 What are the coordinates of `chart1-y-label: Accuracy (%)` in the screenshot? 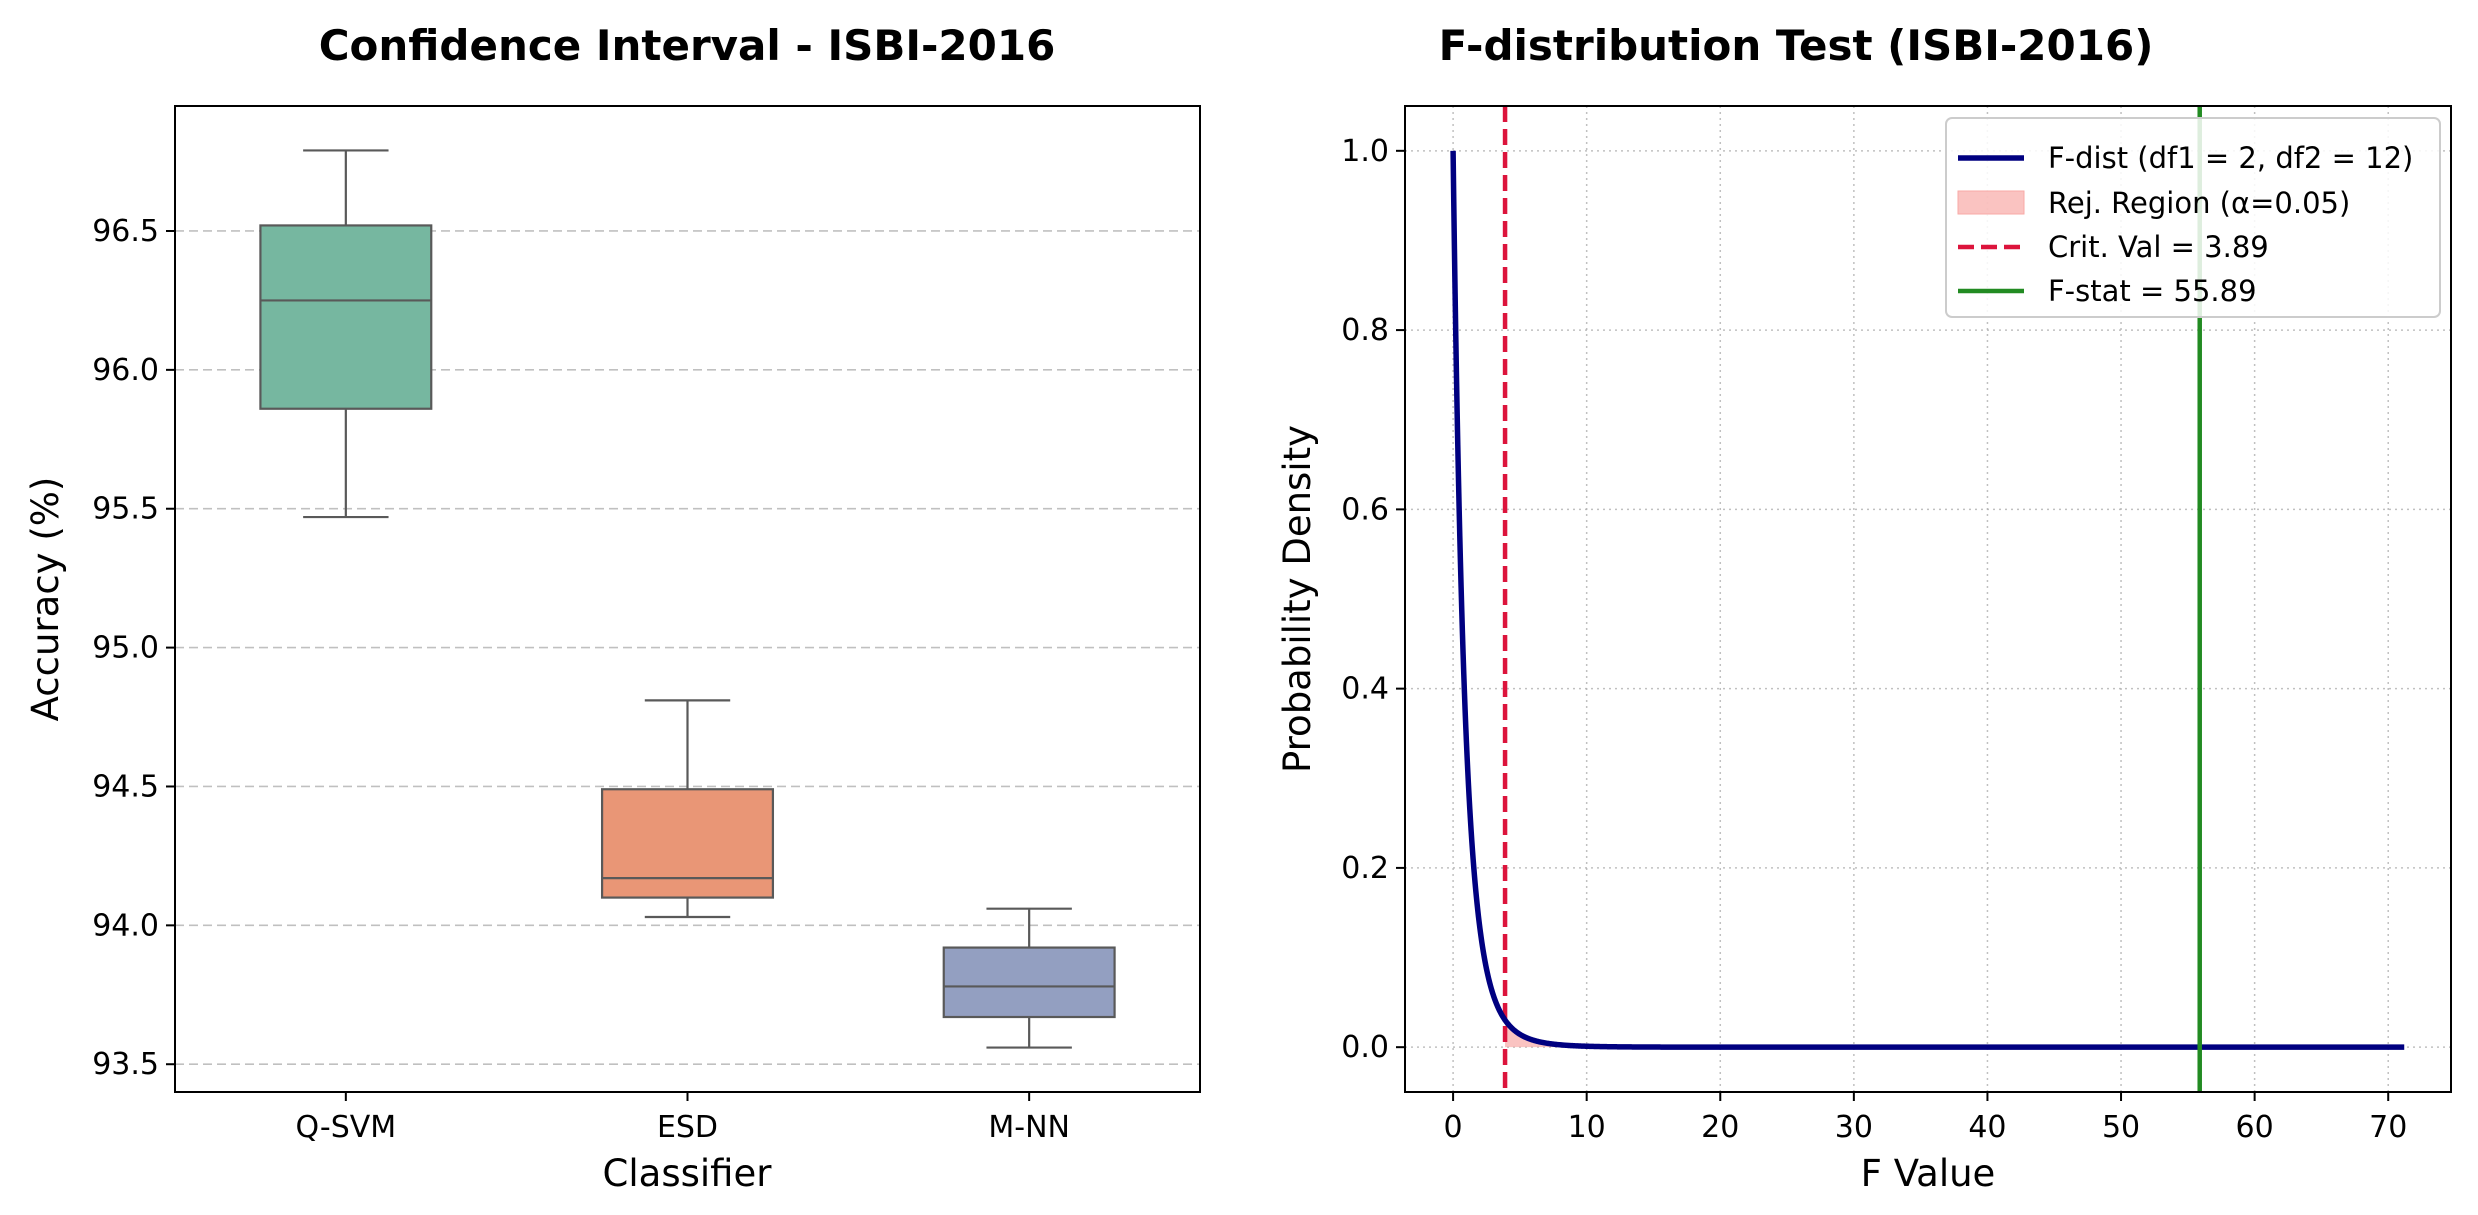 It's located at (45, 599).